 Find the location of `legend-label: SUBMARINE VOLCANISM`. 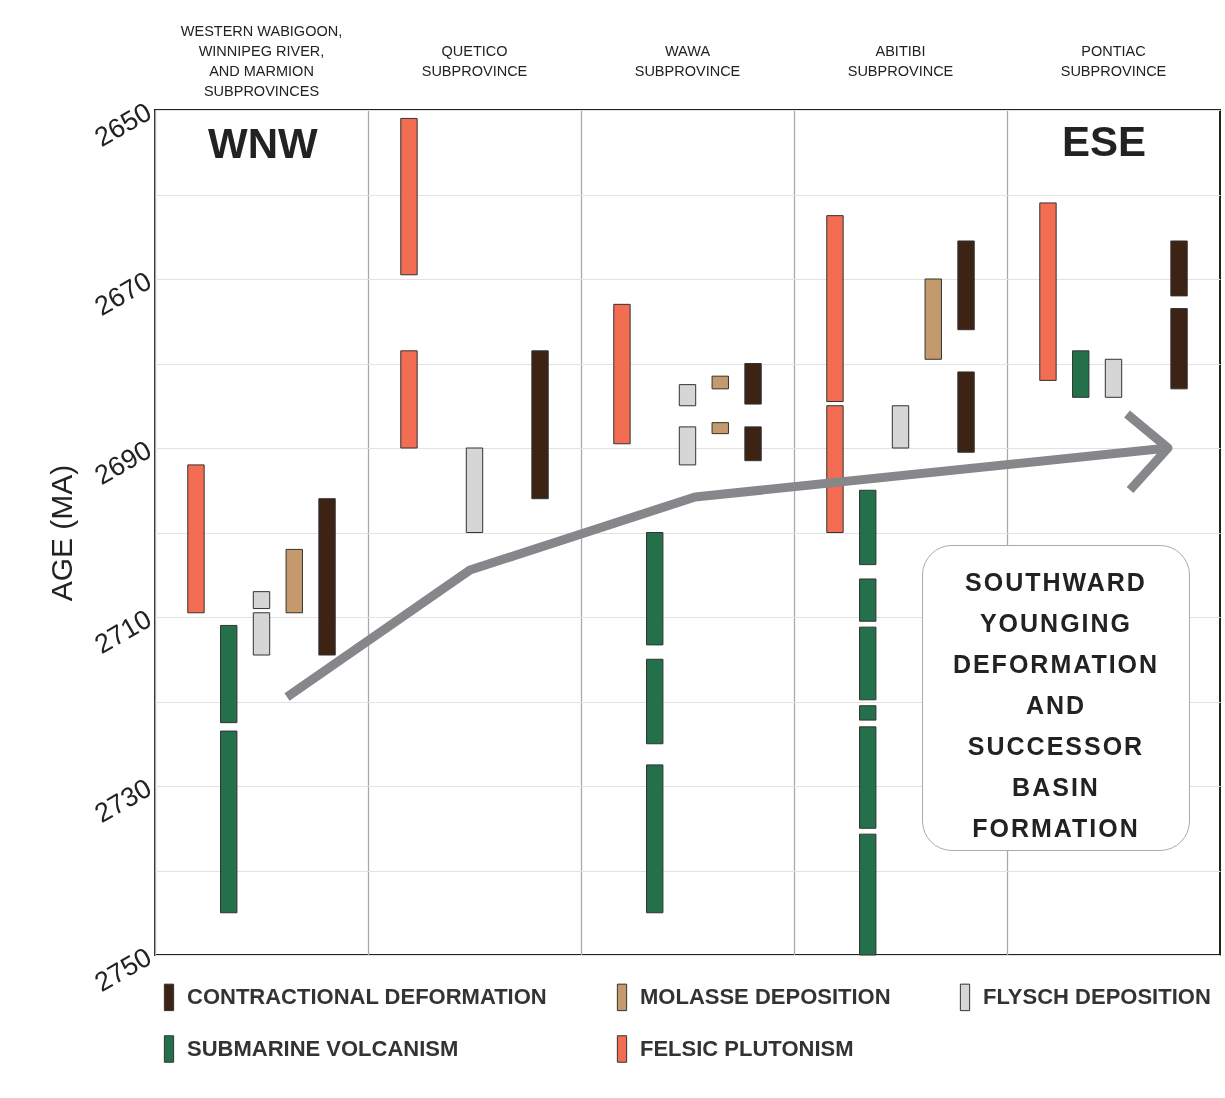

legend-label: SUBMARINE VOLCANISM is located at coordinates (323, 1048).